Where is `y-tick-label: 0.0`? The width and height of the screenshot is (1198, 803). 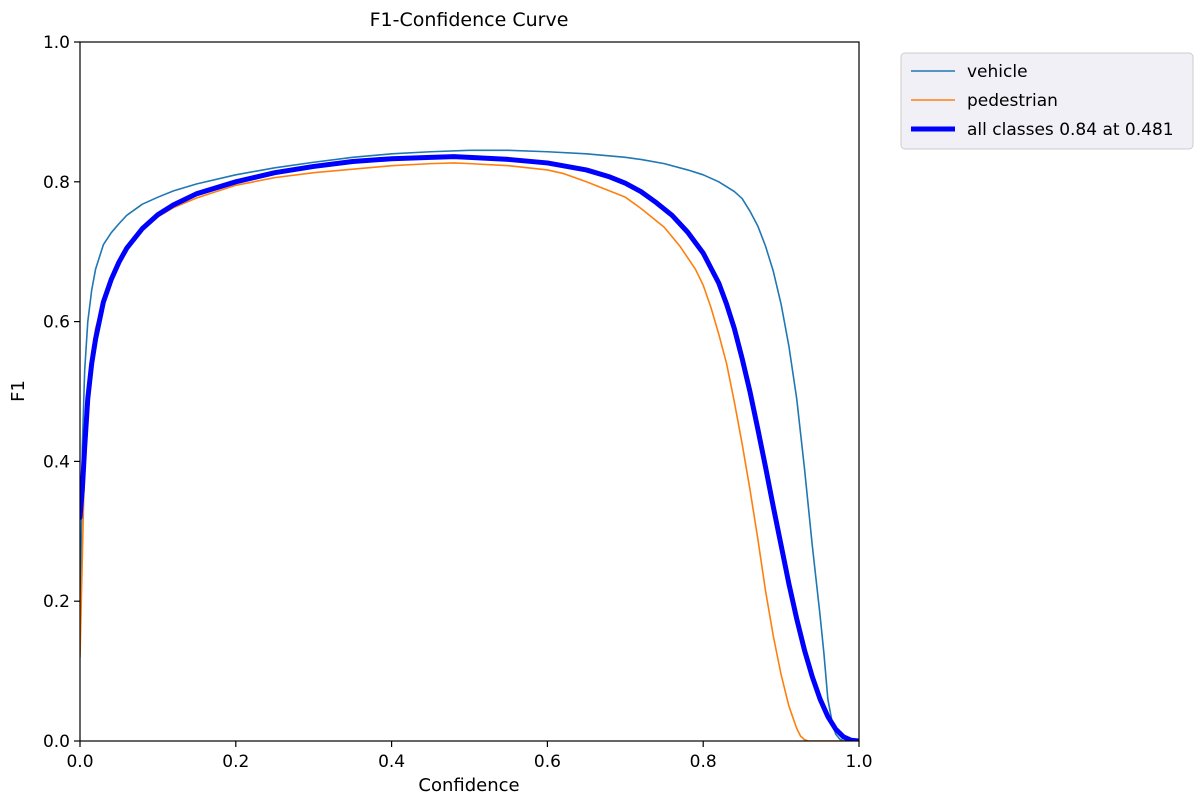
y-tick-label: 0.0 is located at coordinates (56, 742).